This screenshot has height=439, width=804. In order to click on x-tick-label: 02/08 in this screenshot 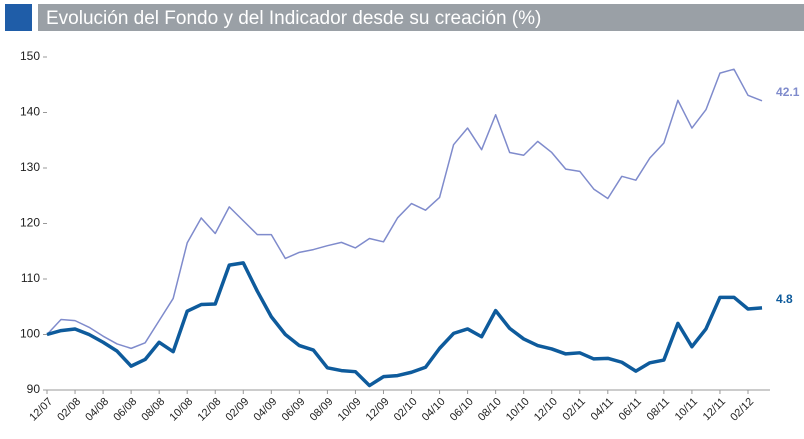, I will do `click(69, 410)`.